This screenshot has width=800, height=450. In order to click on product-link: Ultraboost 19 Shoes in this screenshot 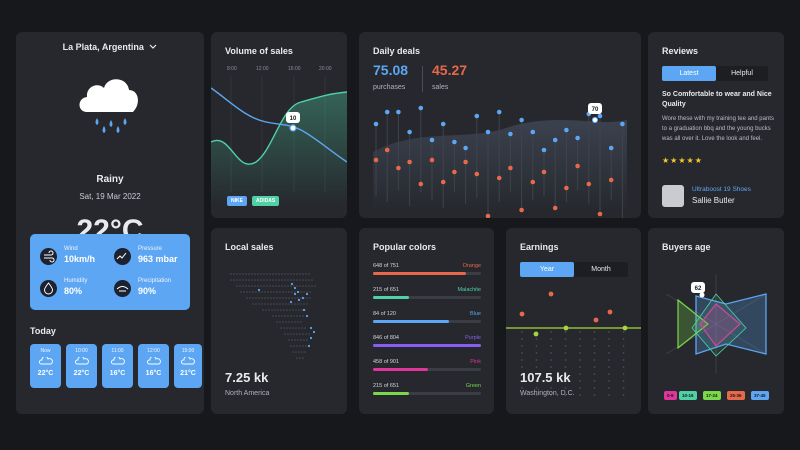, I will do `click(721, 189)`.